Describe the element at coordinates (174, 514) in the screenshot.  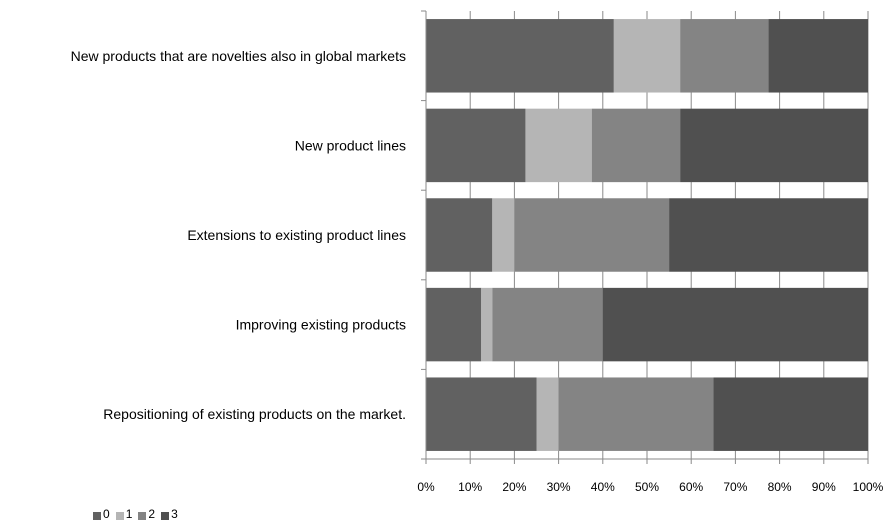
I see `legend-label: 3` at that location.